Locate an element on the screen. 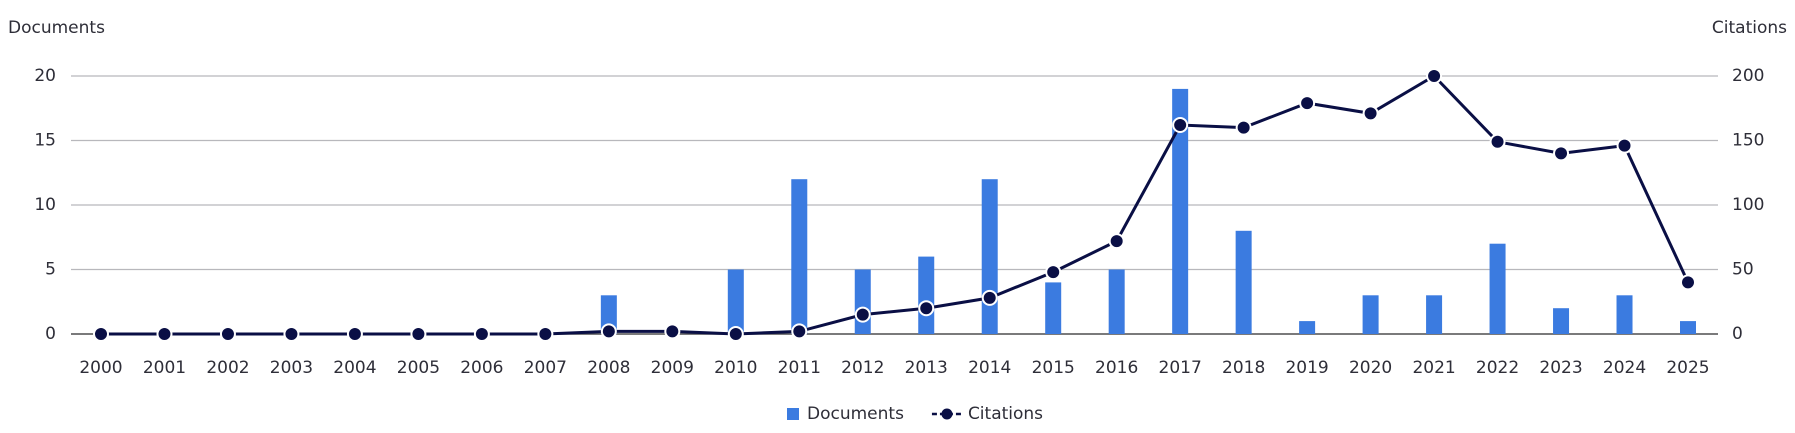  x-tick-label: 2003 is located at coordinates (291, 368).